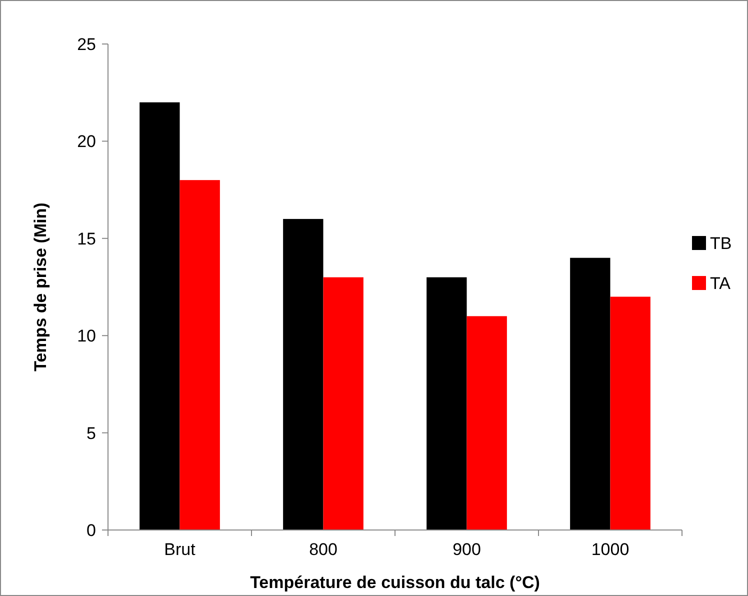  What do you see at coordinates (91, 530) in the screenshot?
I see `y-tick-label: 0` at bounding box center [91, 530].